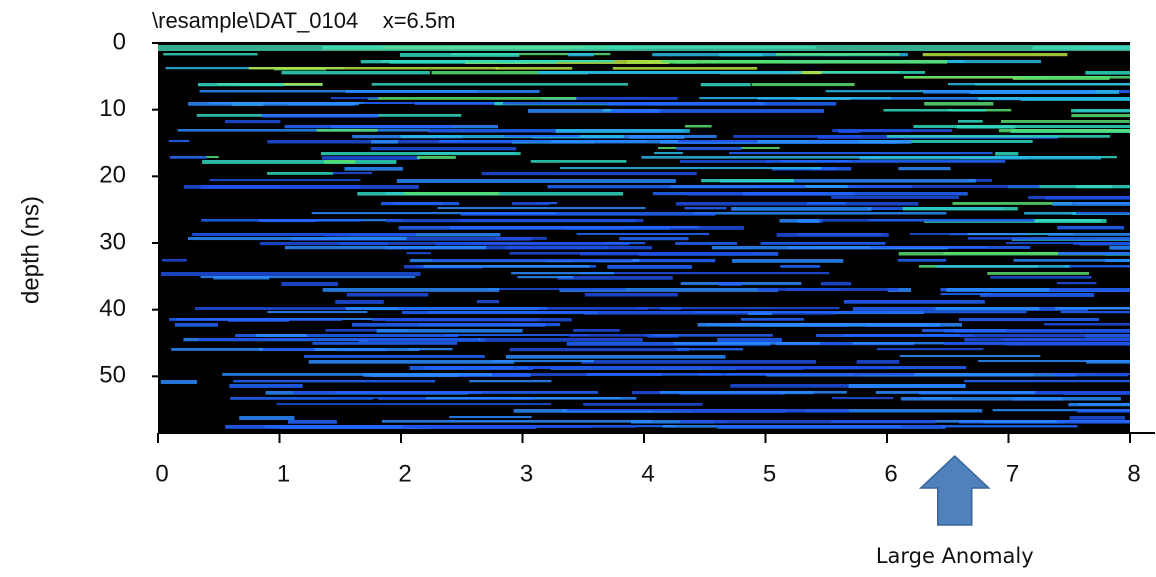  I want to click on x-tick-label: 3, so click(526, 473).